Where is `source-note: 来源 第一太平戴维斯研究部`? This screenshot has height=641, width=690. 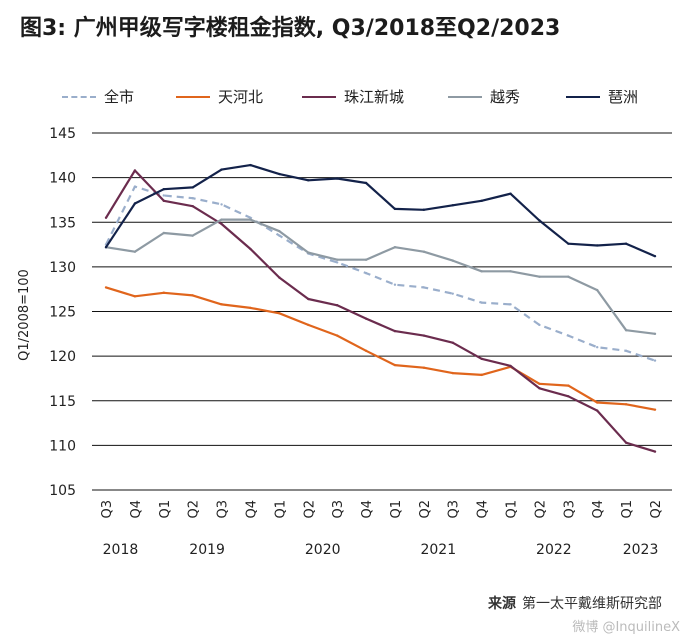 source-note: 来源 第一太平戴维斯研究部 is located at coordinates (575, 603).